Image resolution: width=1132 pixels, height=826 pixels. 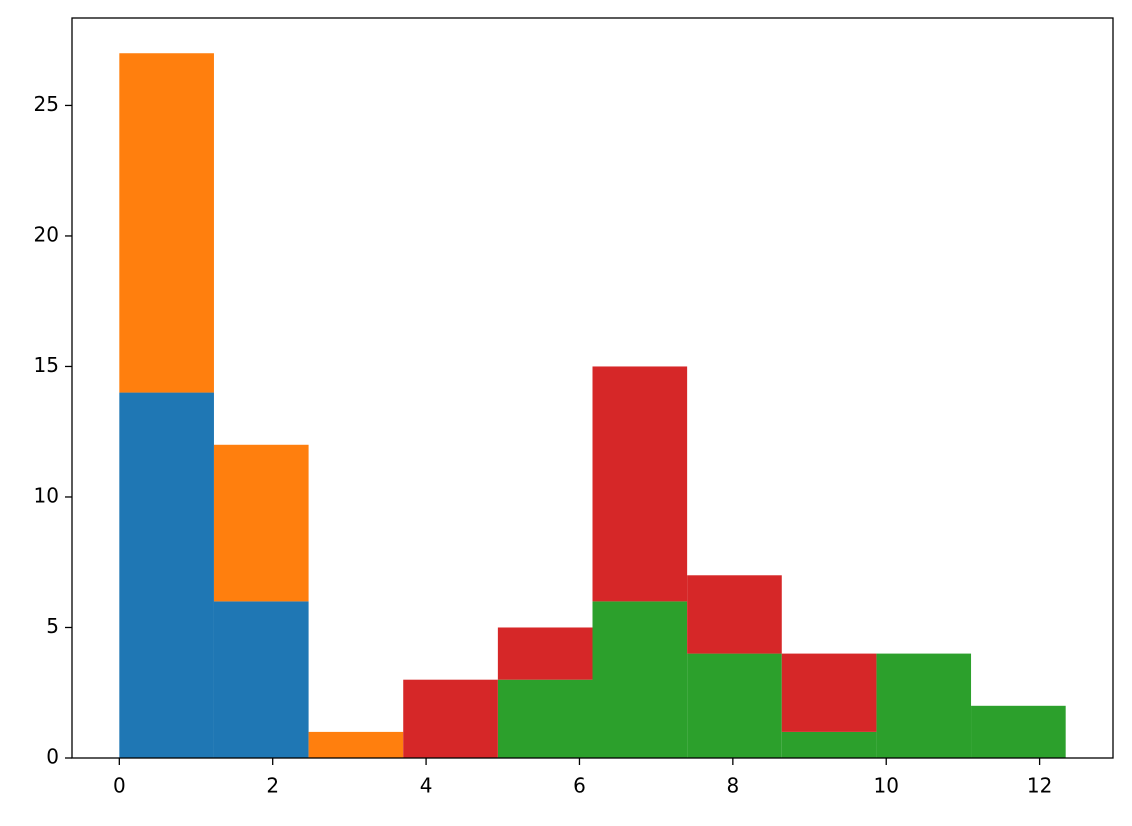 I want to click on x-tick-label: 4, so click(x=426, y=786).